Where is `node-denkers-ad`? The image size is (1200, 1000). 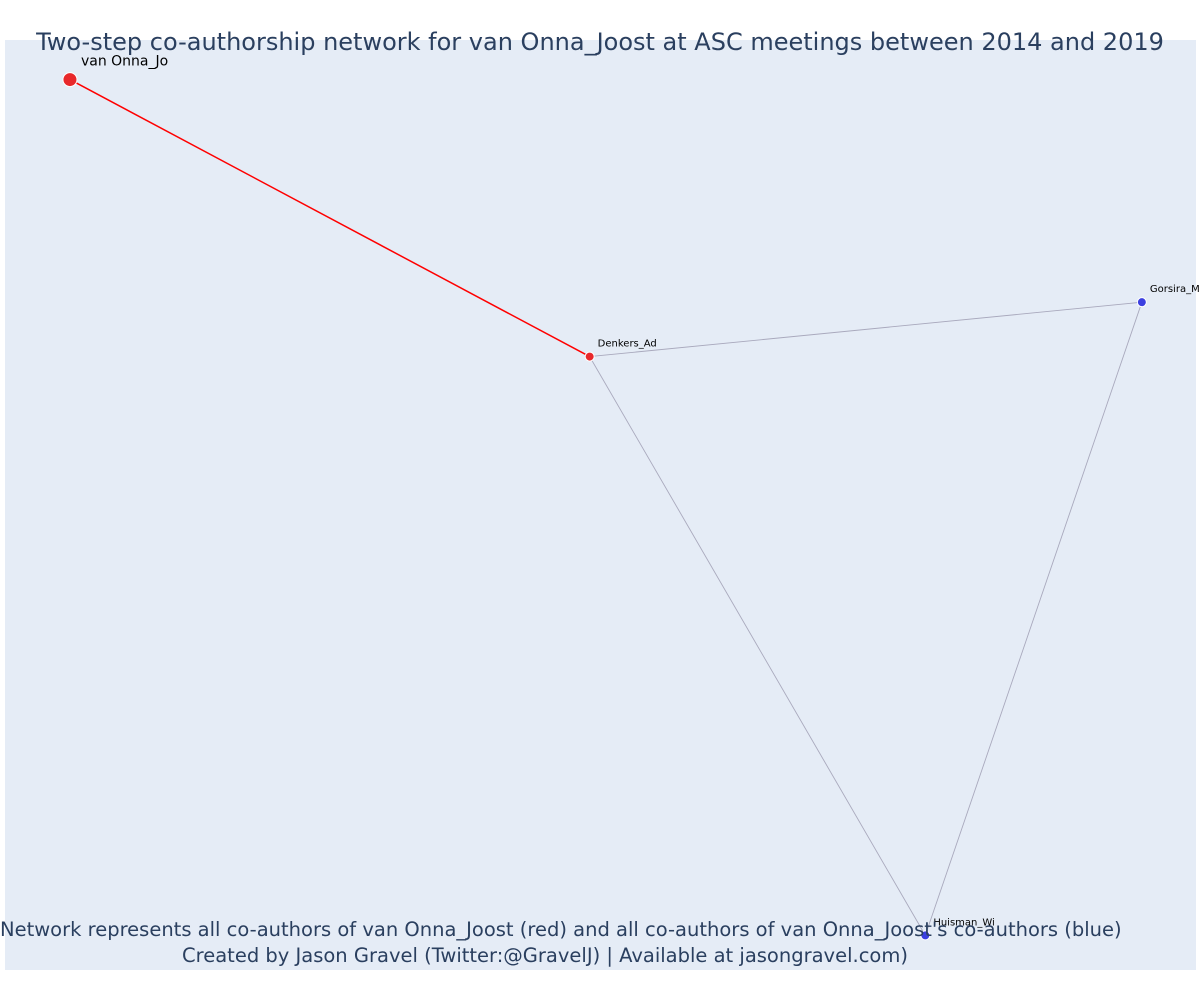
node-denkers-ad is located at coordinates (589, 356).